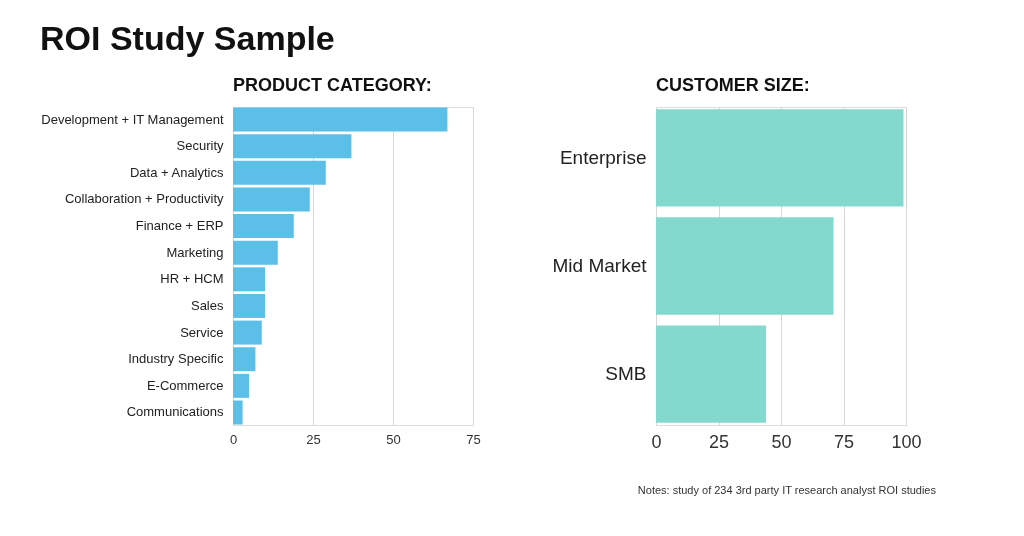 Image resolution: width=1024 pixels, height=536 pixels. What do you see at coordinates (603, 157) in the screenshot?
I see `y-tick-label: Enterprise` at bounding box center [603, 157].